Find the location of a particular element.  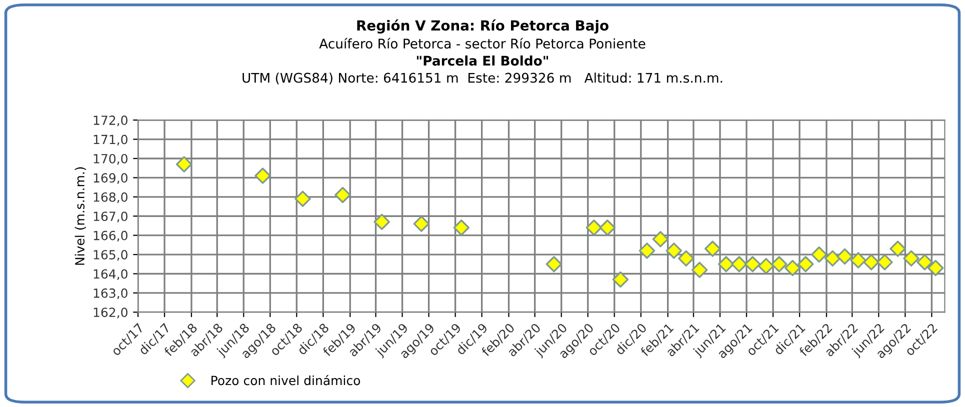

y-axis-title: Nivel (m.s.n.m.) is located at coordinates (80, 216).